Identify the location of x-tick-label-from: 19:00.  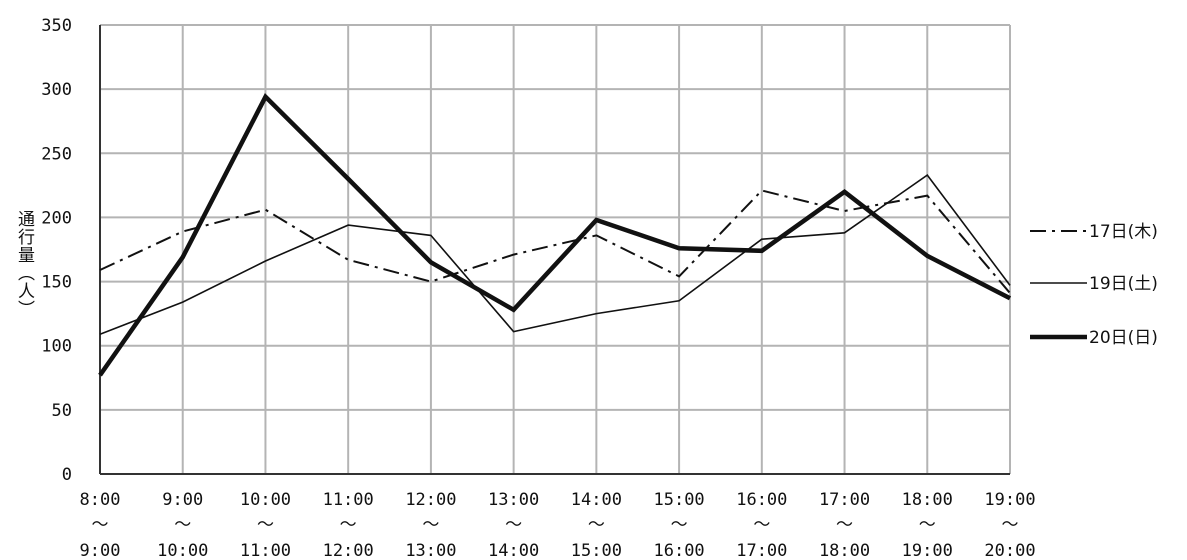
(1009, 500).